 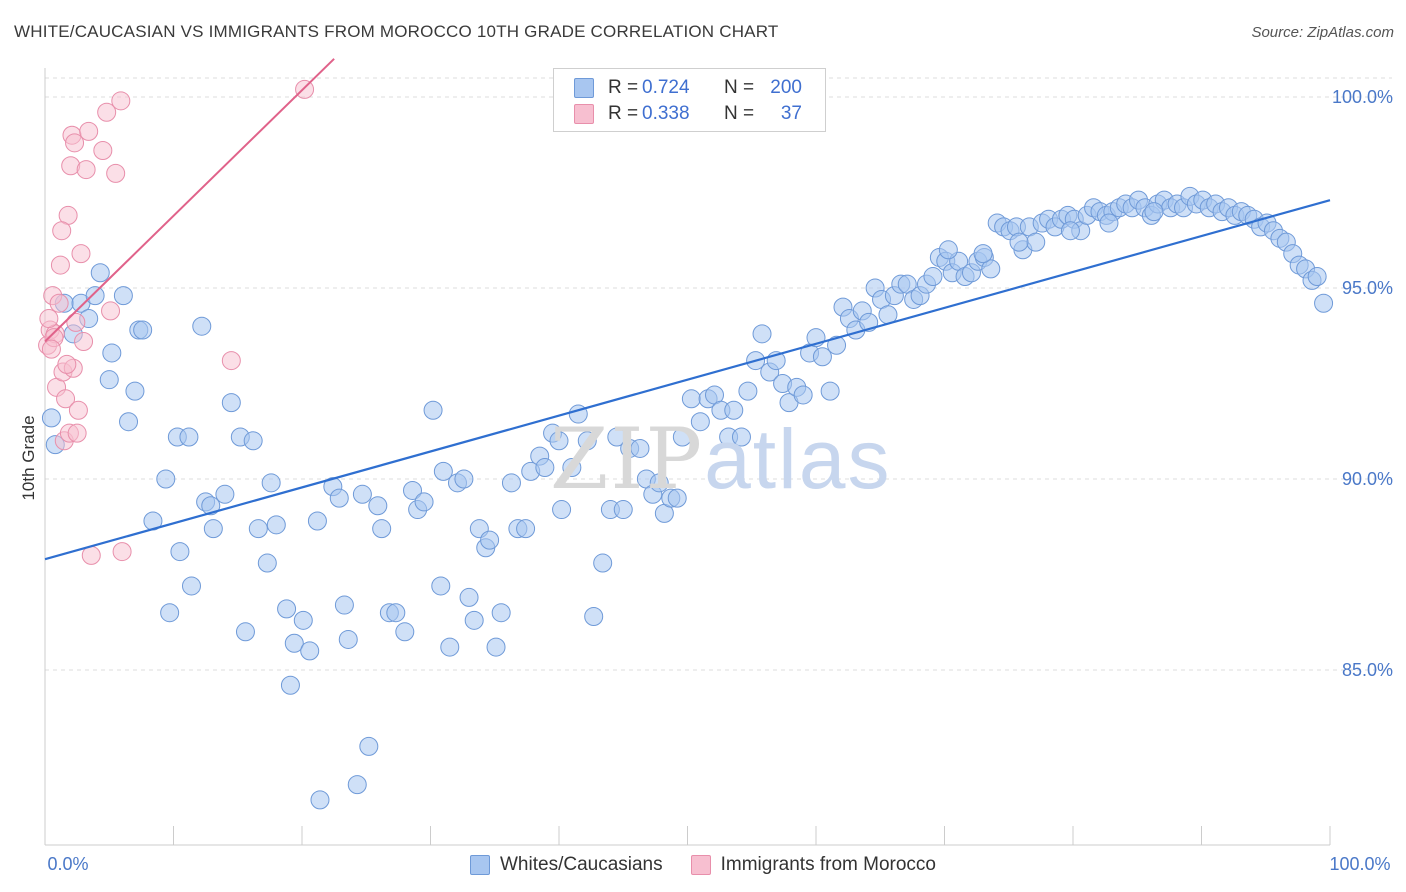 I want to click on x-tick-label: 0.0%, so click(x=67, y=864).